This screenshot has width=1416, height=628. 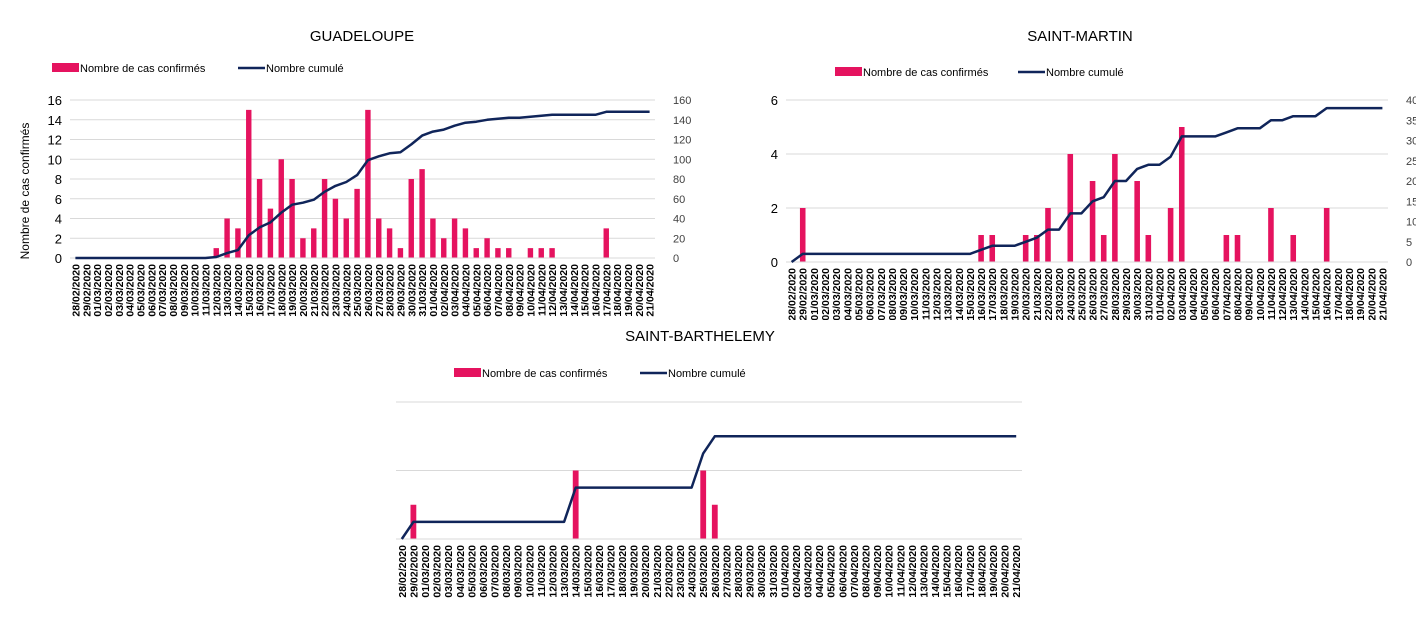 I want to click on legend-bar-swatch, so click(x=65, y=67).